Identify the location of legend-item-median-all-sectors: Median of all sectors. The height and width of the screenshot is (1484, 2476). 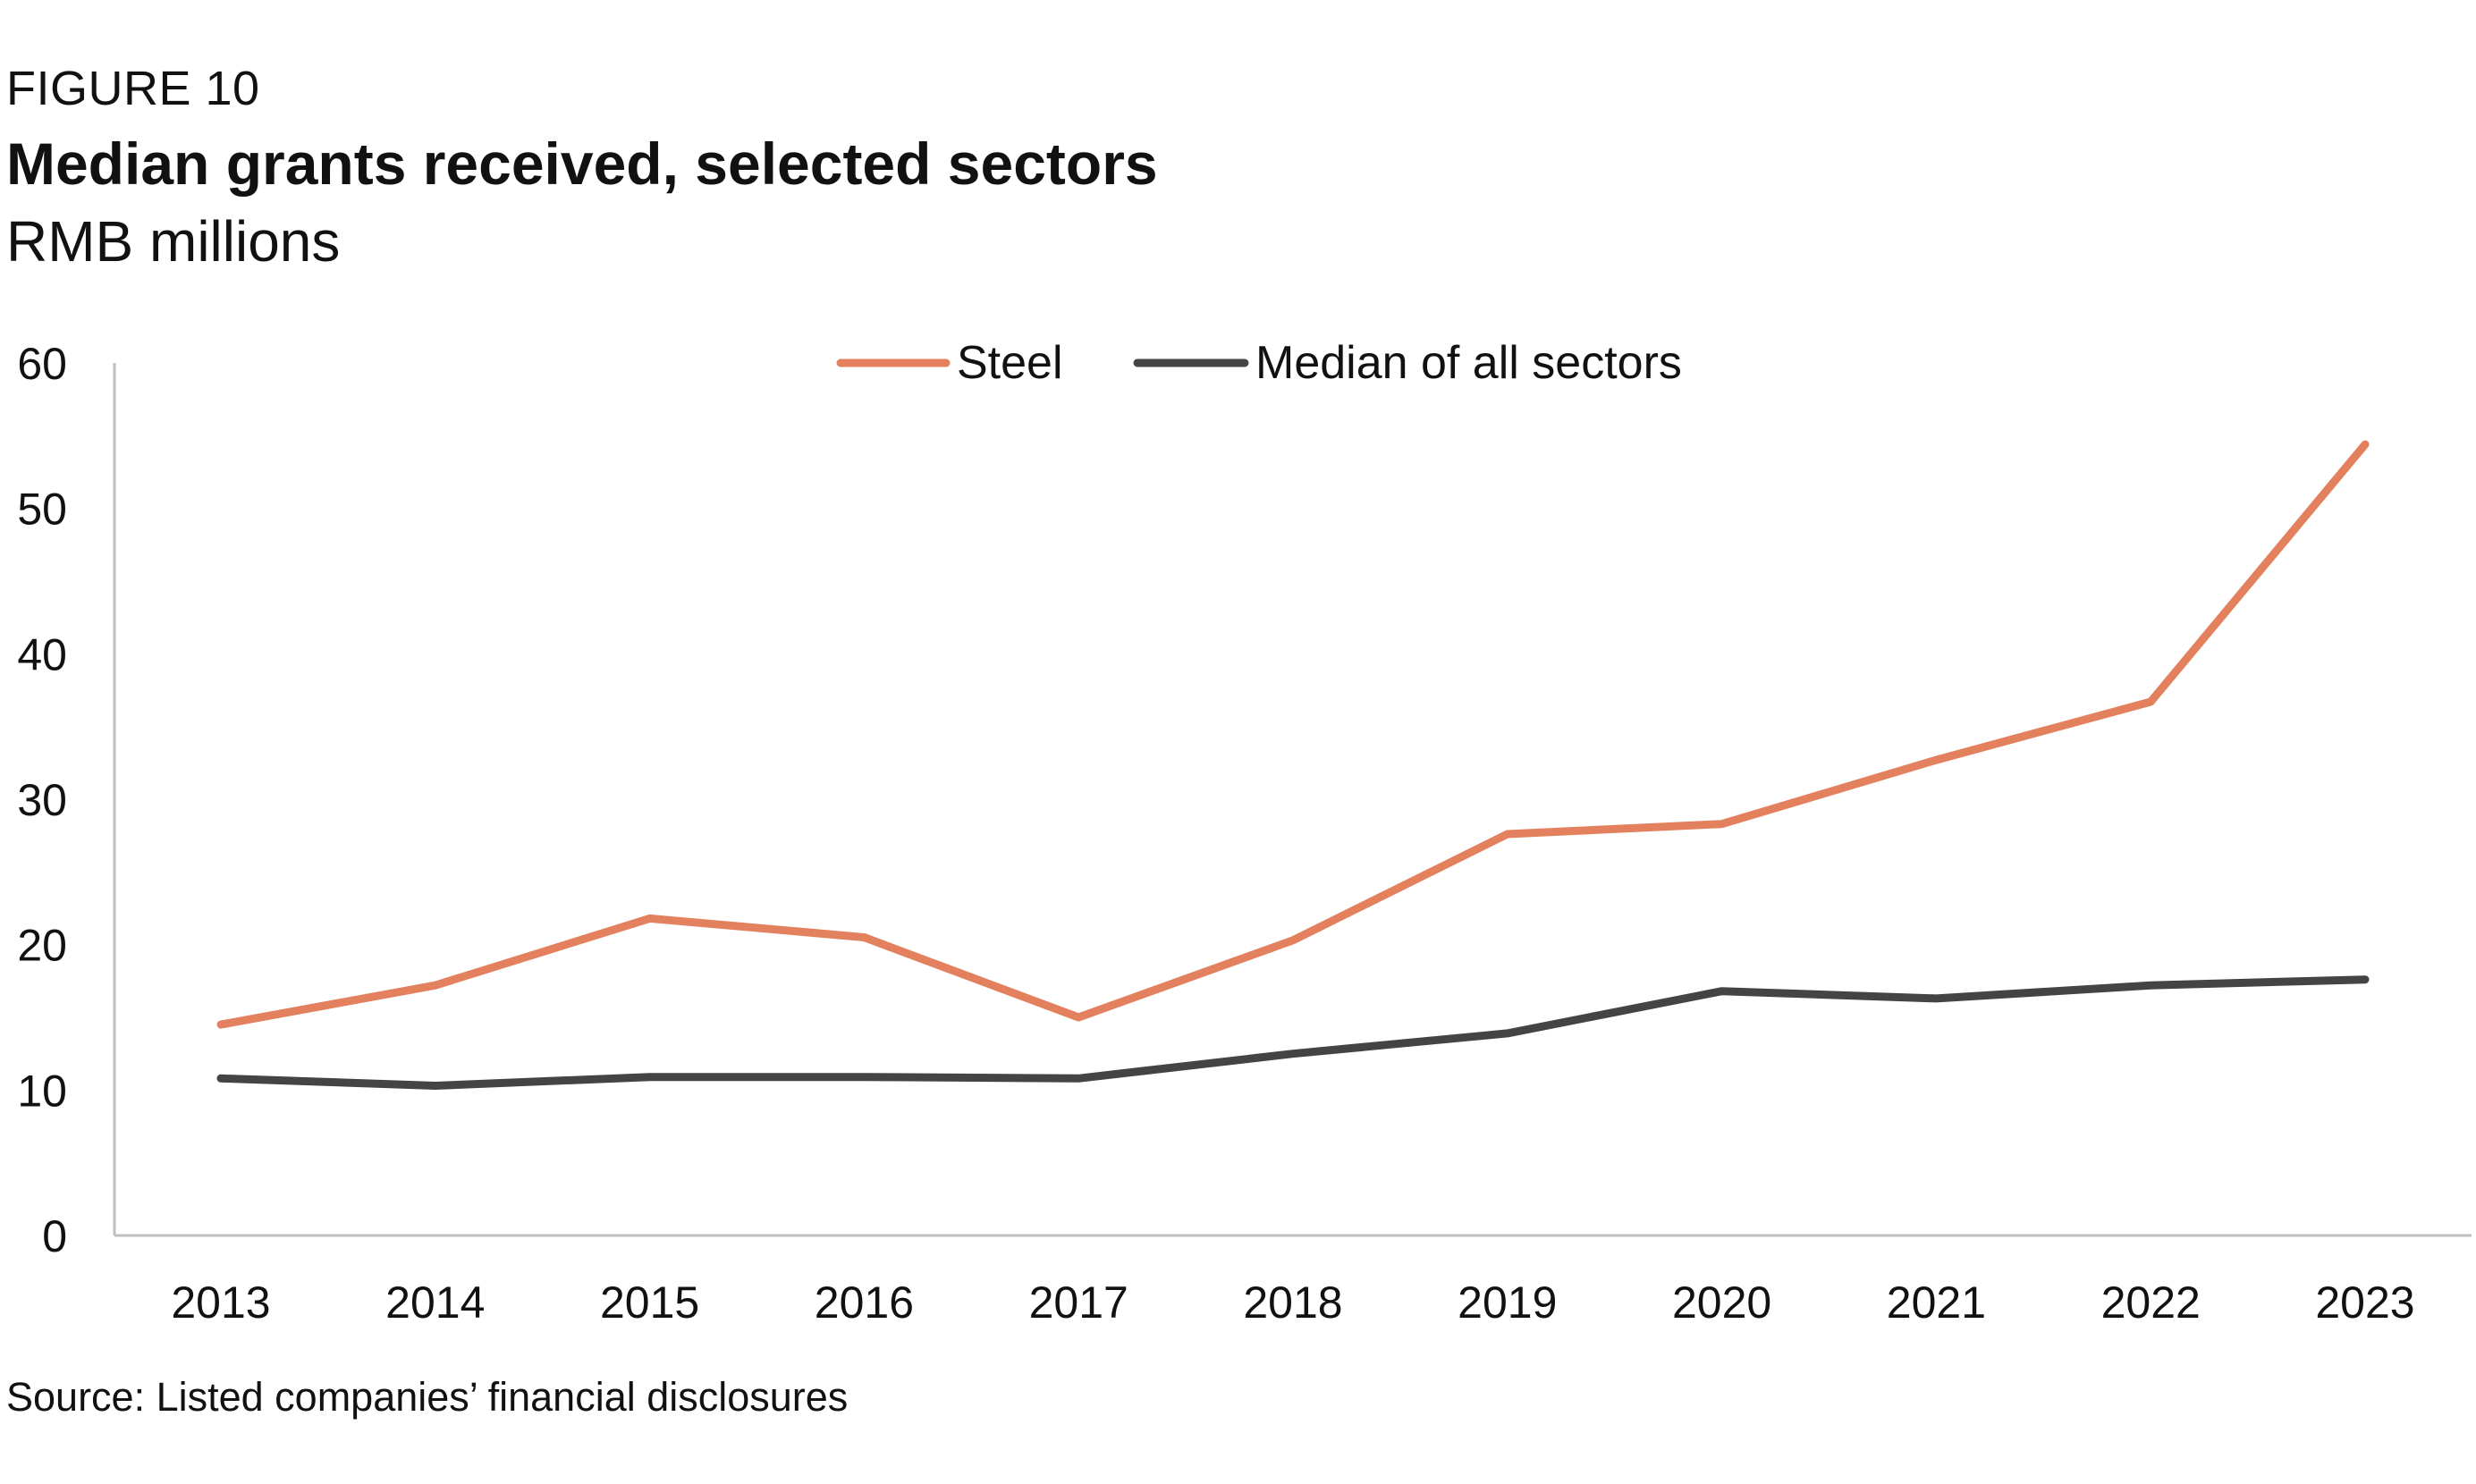
(1468, 363).